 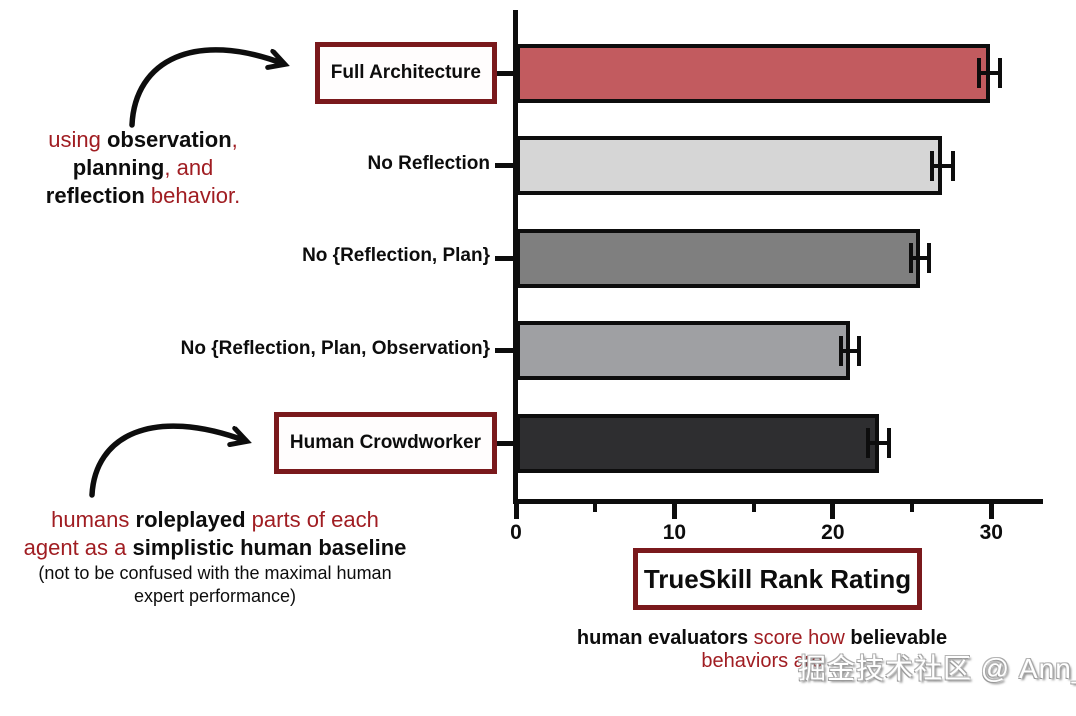 I want to click on x-axis-title-box: TrueSkill Rank Rating, so click(x=777, y=579).